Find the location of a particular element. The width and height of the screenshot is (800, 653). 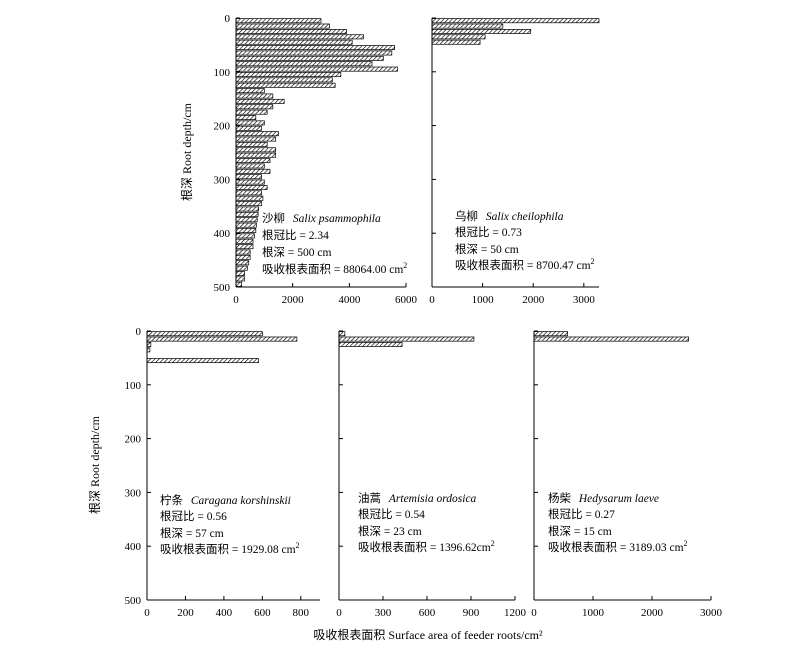

x-tick-label: 900 is located at coordinates (471, 613).